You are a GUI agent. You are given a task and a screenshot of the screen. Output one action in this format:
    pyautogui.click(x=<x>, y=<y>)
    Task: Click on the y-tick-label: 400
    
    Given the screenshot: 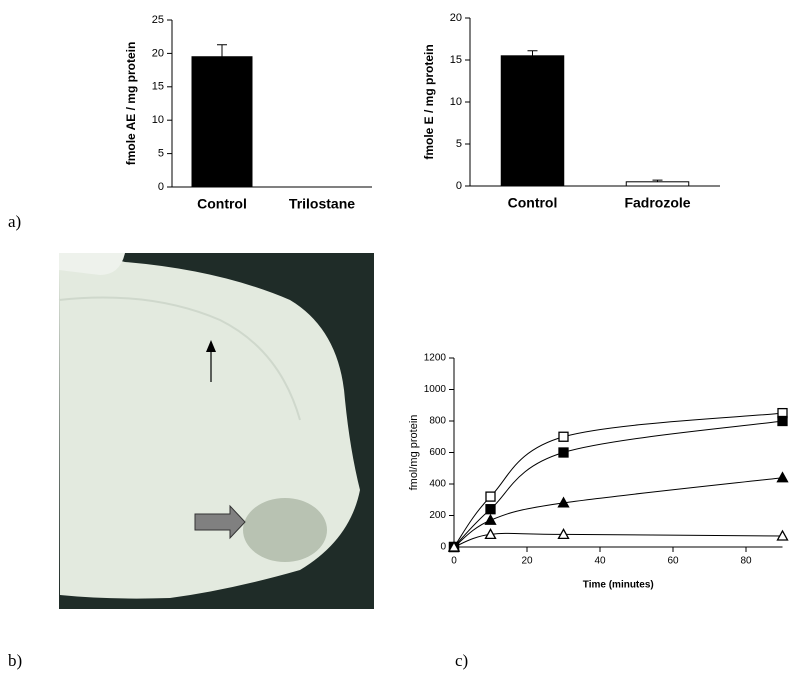 What is the action you would take?
    pyautogui.click(x=437, y=484)
    